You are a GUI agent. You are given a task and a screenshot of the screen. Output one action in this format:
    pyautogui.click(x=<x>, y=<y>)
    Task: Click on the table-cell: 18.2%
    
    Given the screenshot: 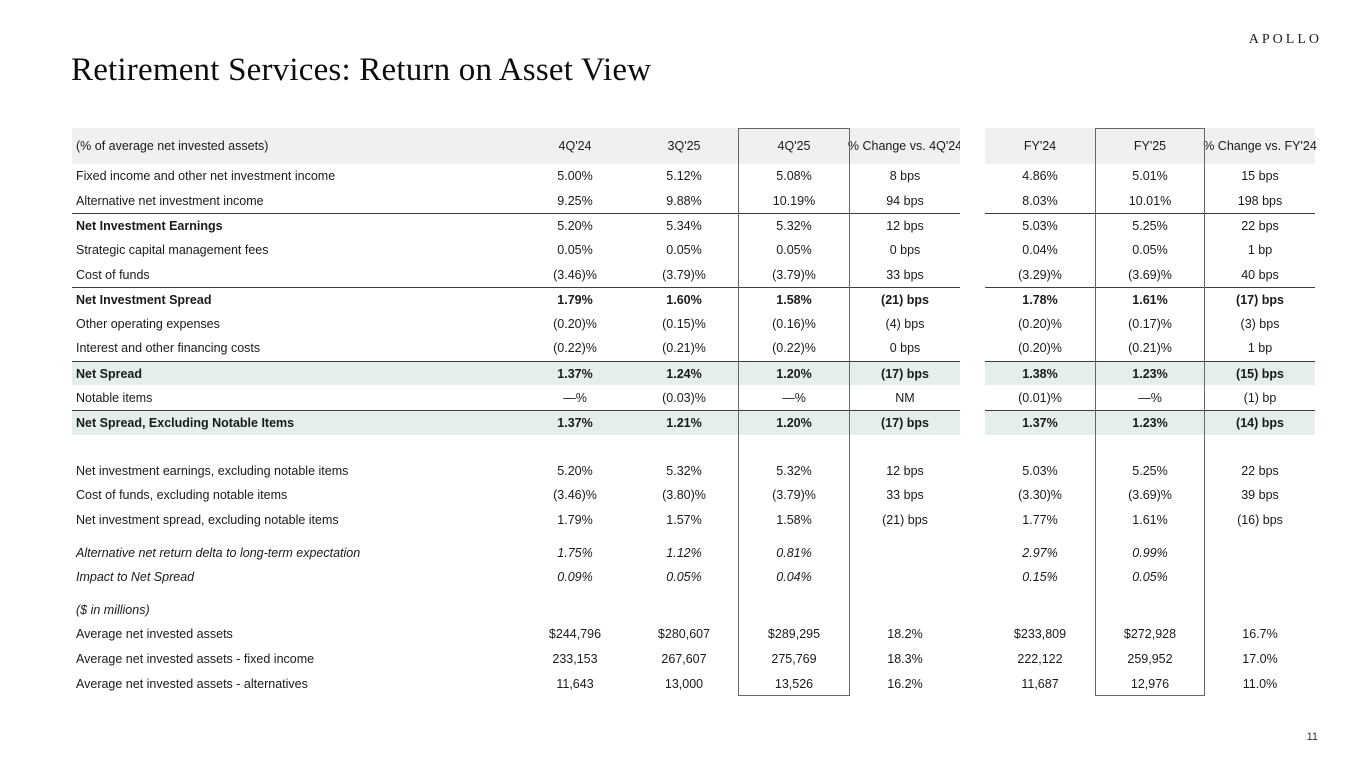 What is the action you would take?
    pyautogui.click(x=905, y=634)
    